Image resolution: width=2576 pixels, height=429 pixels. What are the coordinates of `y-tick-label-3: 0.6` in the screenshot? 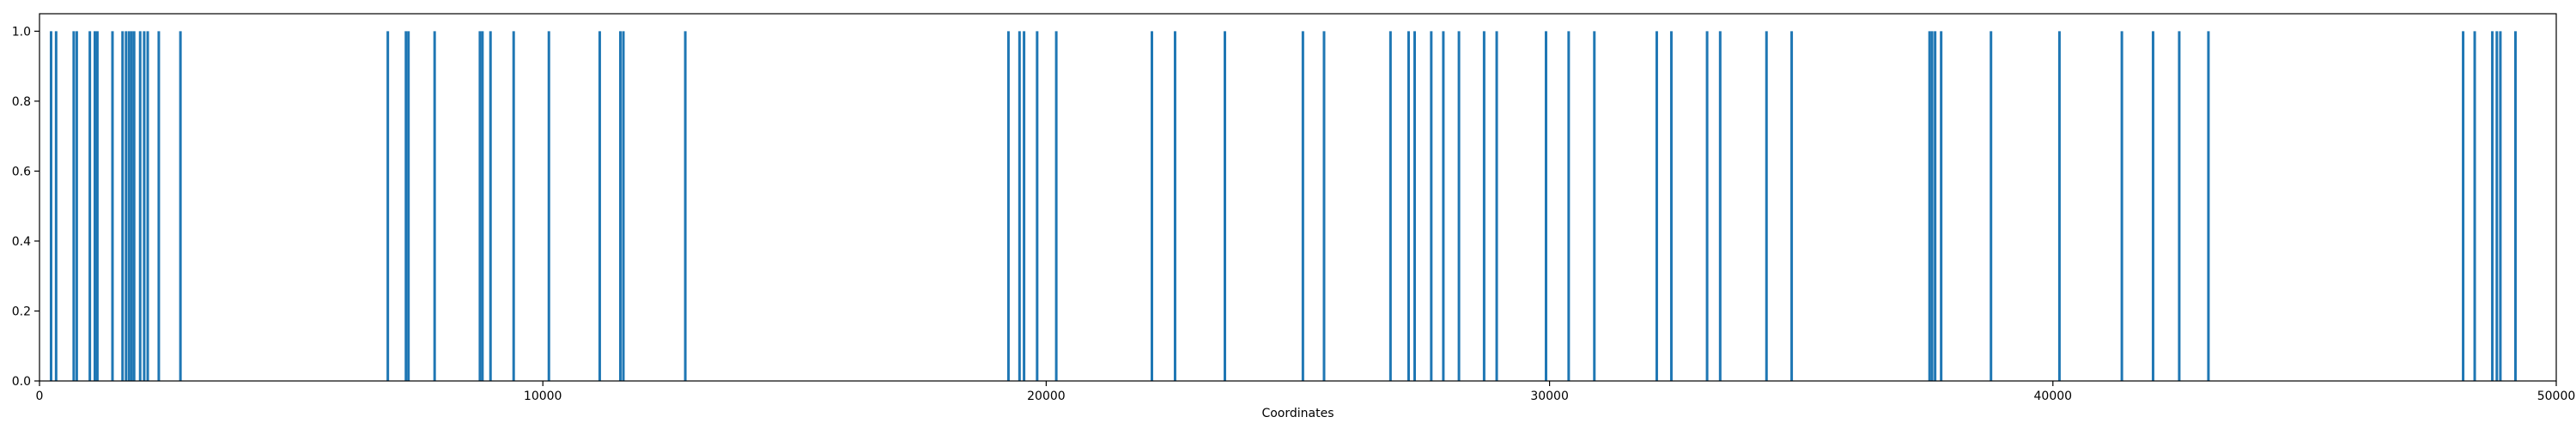 It's located at (21, 171).